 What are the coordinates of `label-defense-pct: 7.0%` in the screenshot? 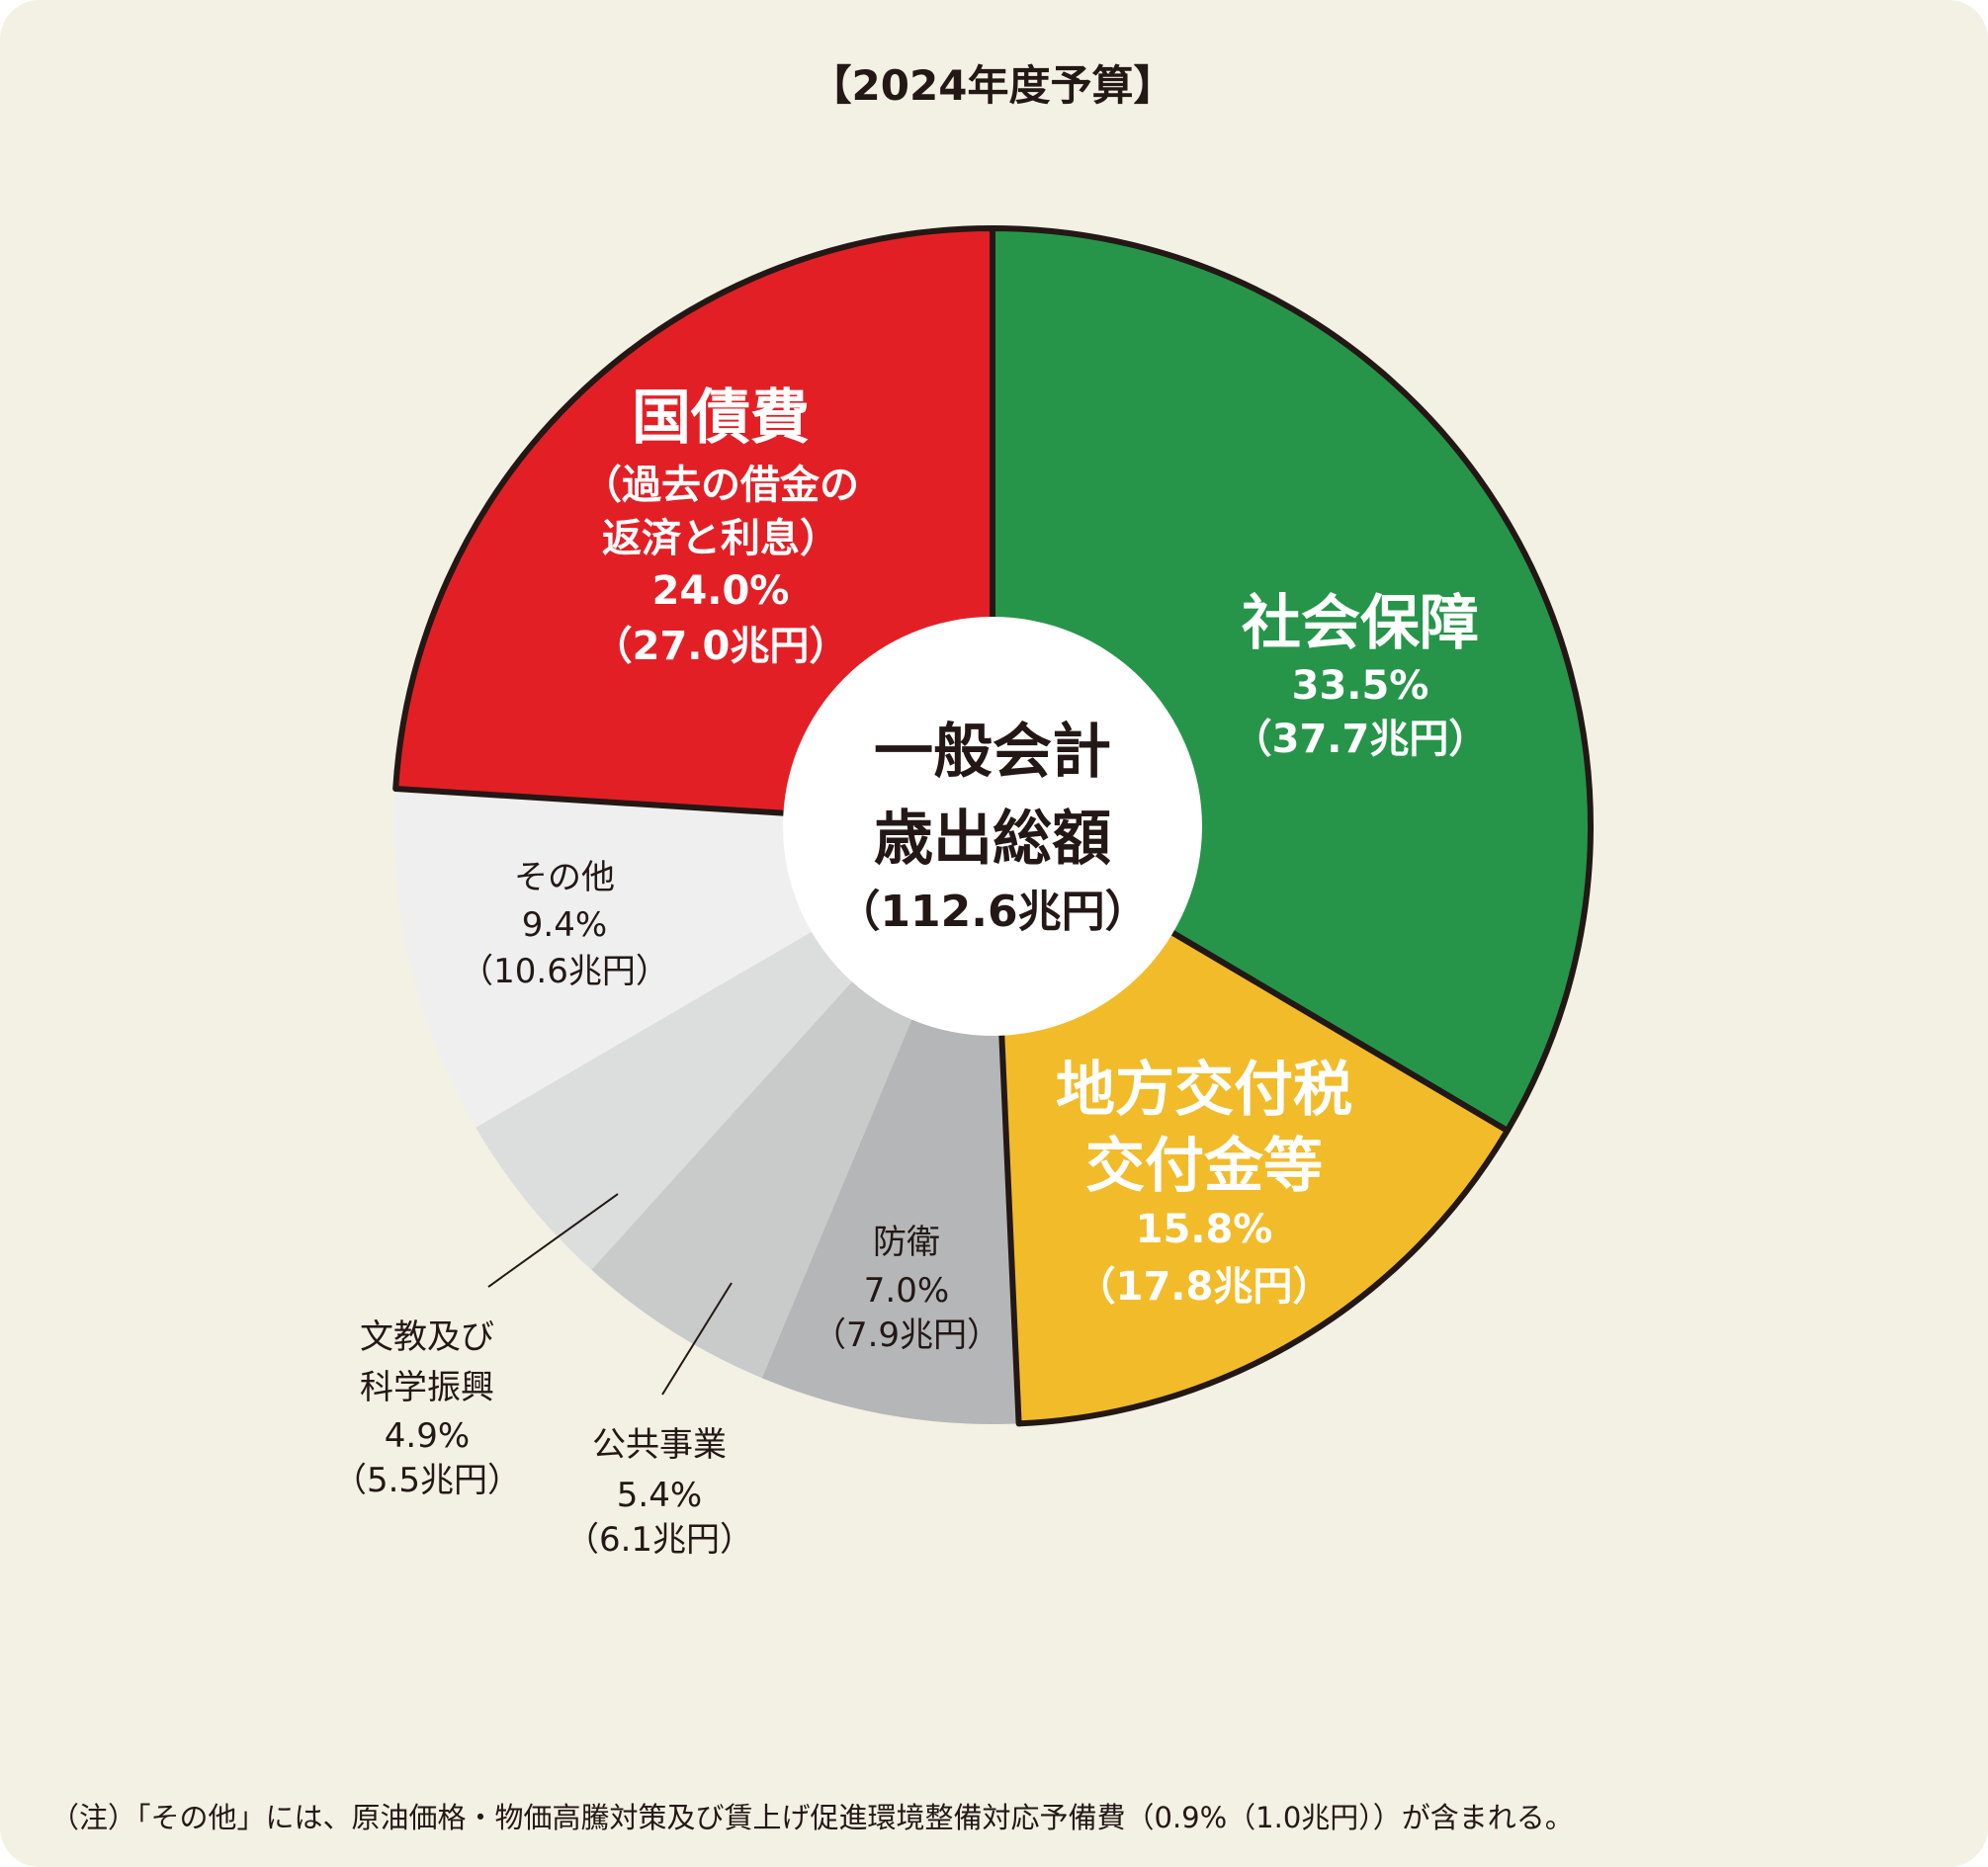 It's located at (906, 1291).